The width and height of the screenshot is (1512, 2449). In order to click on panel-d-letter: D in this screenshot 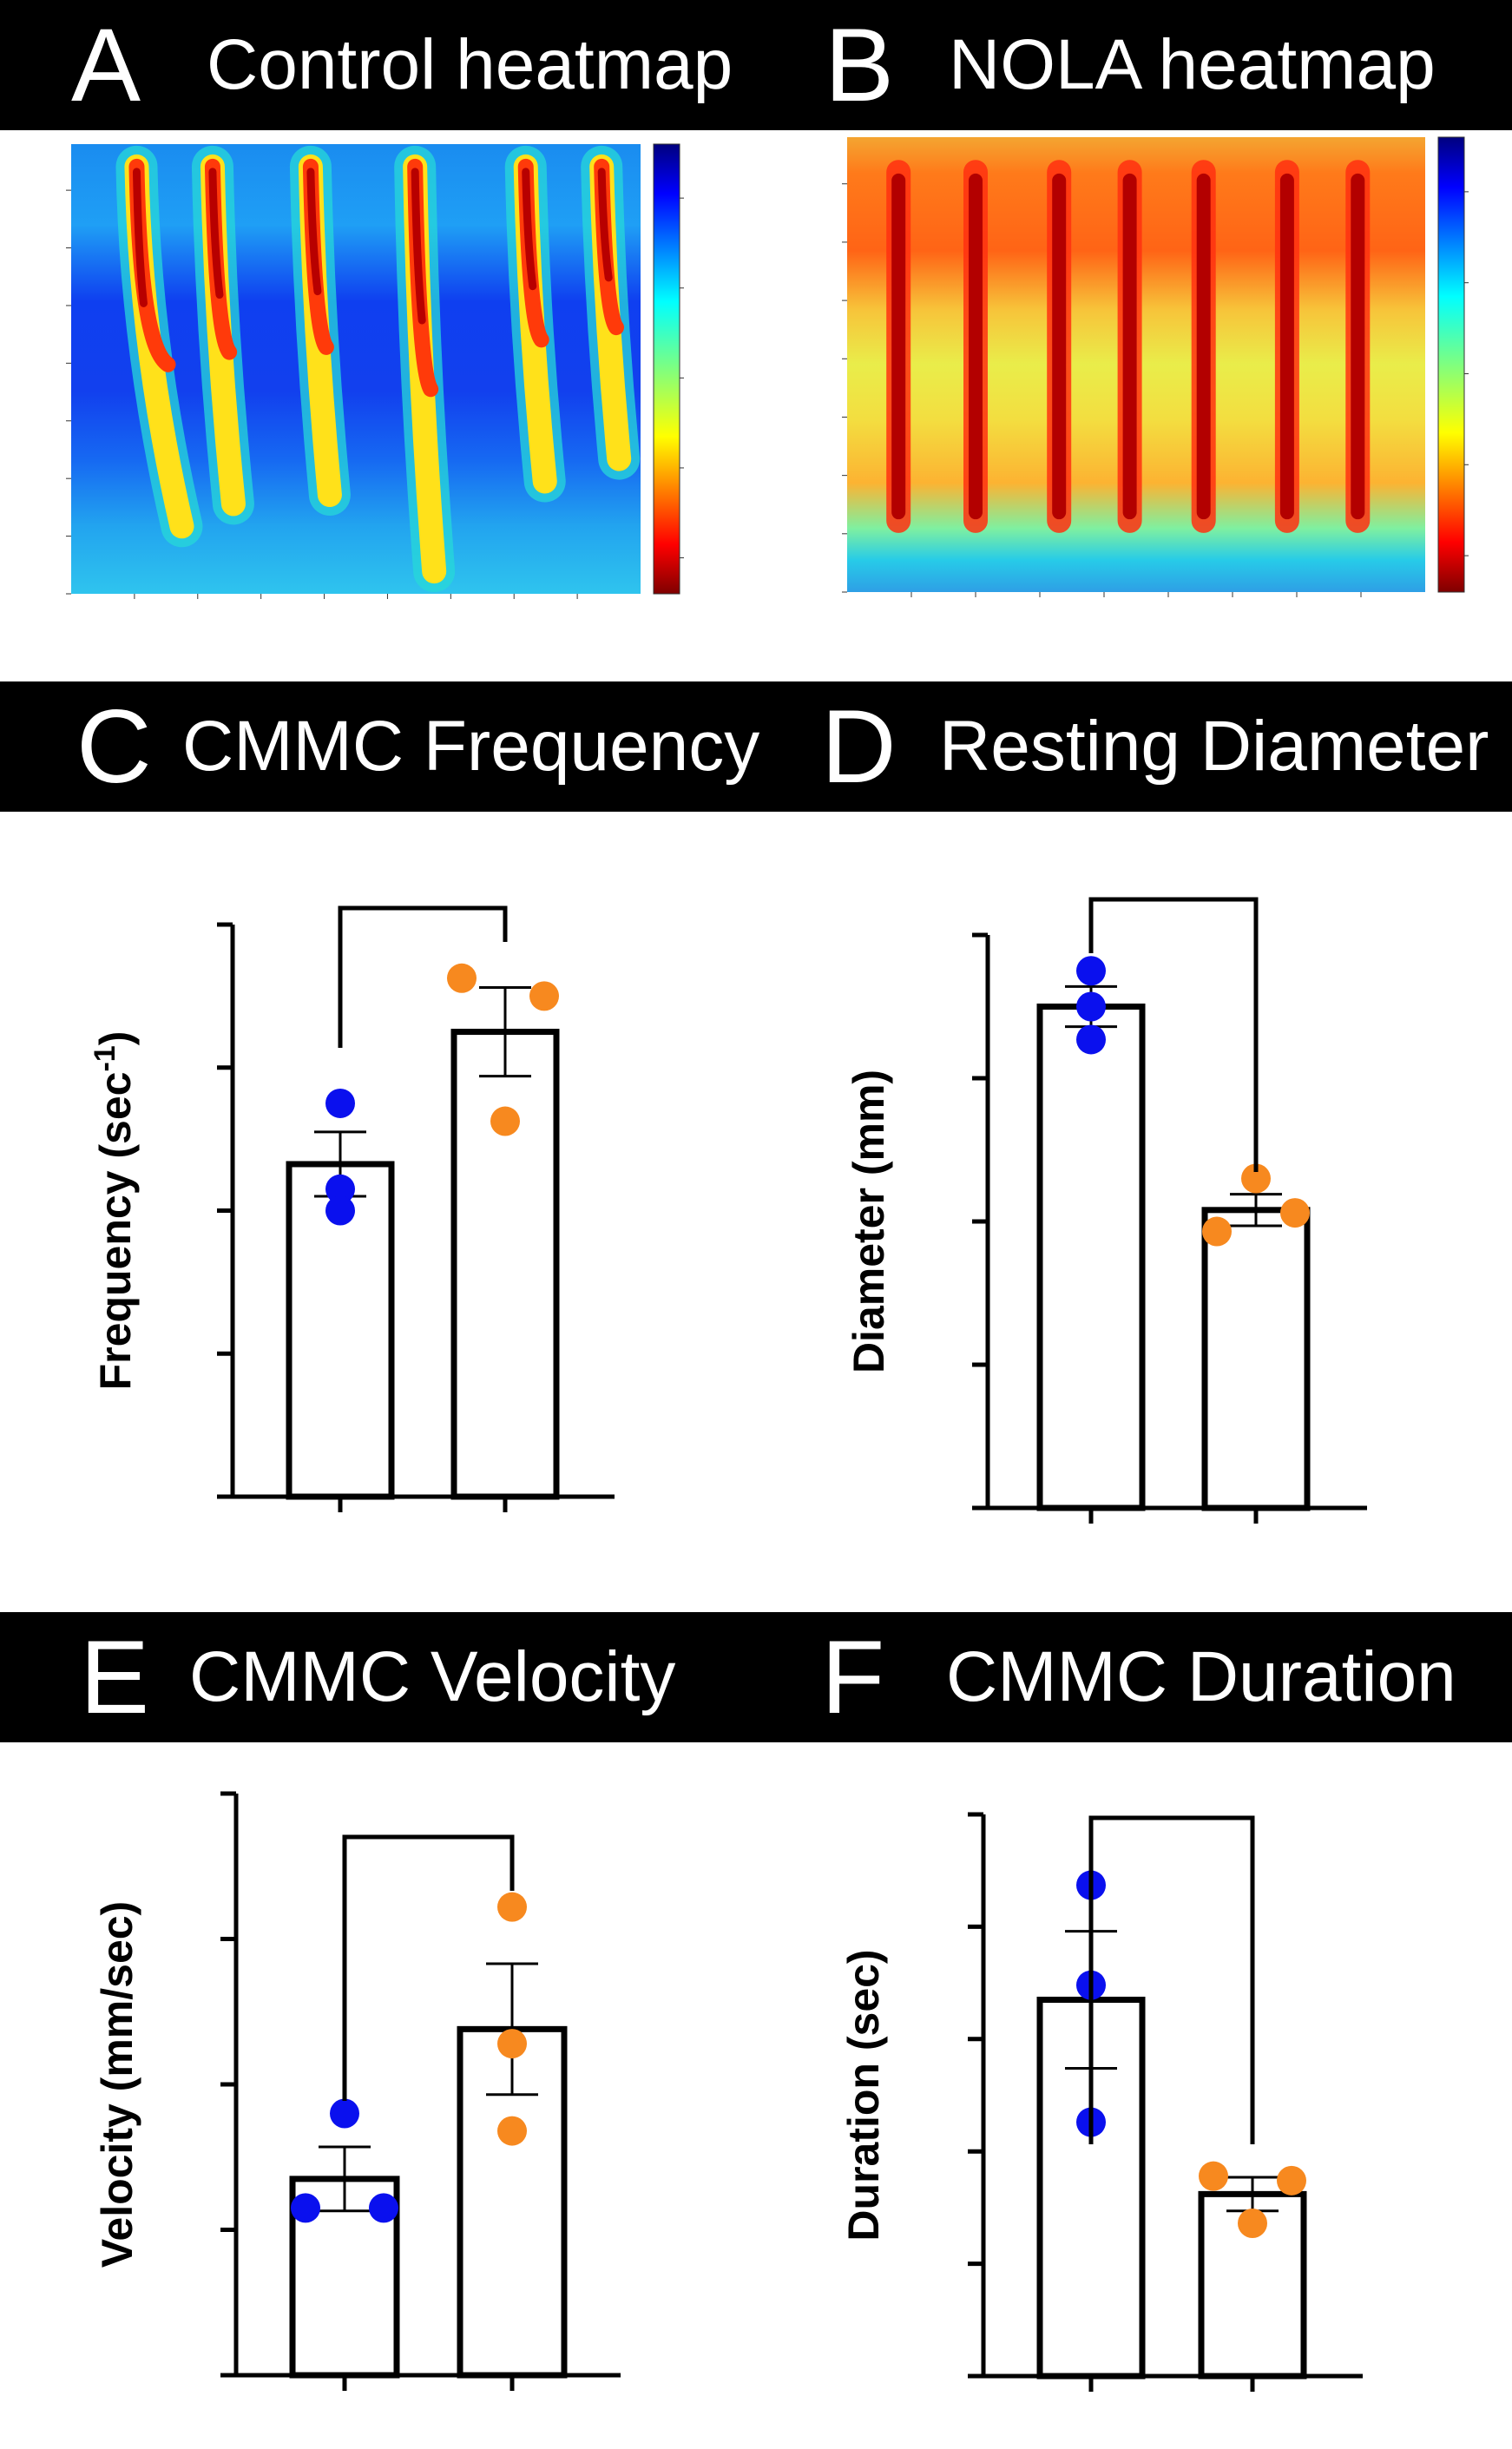, I will do `click(859, 746)`.